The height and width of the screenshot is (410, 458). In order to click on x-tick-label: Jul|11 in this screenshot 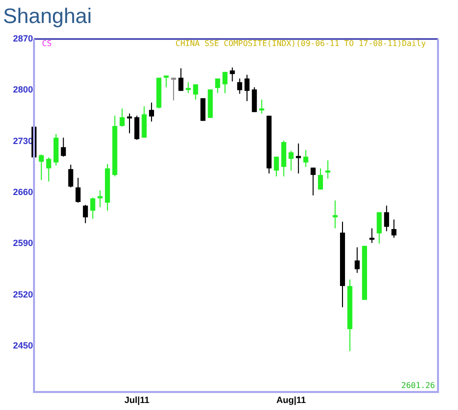, I will do `click(137, 399)`.